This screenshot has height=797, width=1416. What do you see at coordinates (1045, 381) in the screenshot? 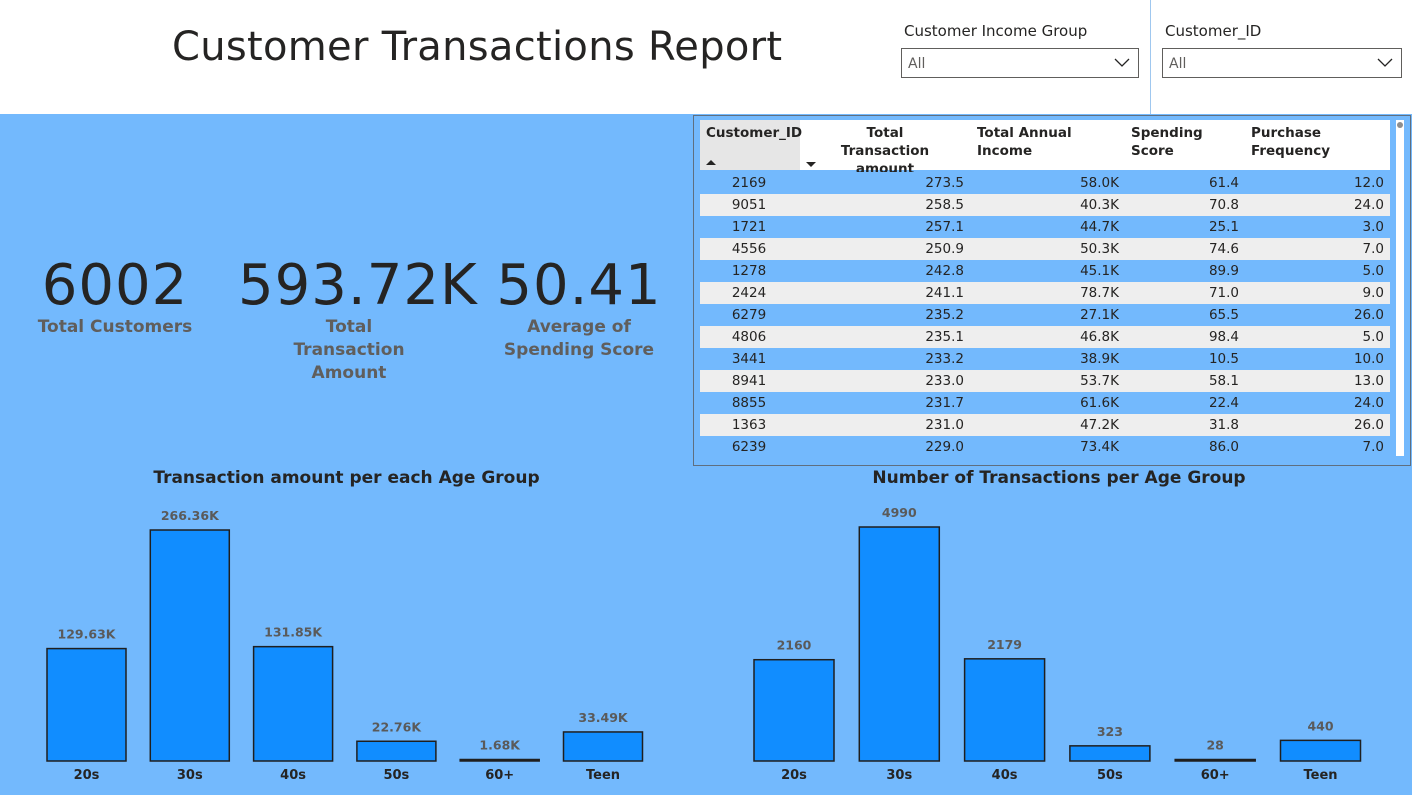
I see `table-row: 8941 233.0 53.7K 58.1 13.0` at bounding box center [1045, 381].